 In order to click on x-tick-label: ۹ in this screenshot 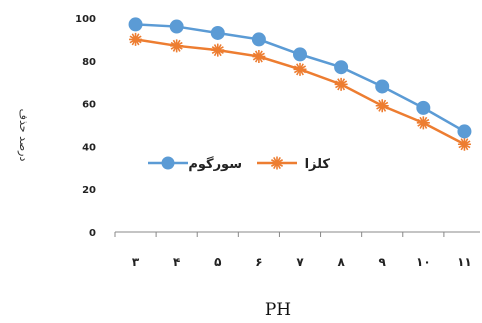, I will do `click(383, 262)`.